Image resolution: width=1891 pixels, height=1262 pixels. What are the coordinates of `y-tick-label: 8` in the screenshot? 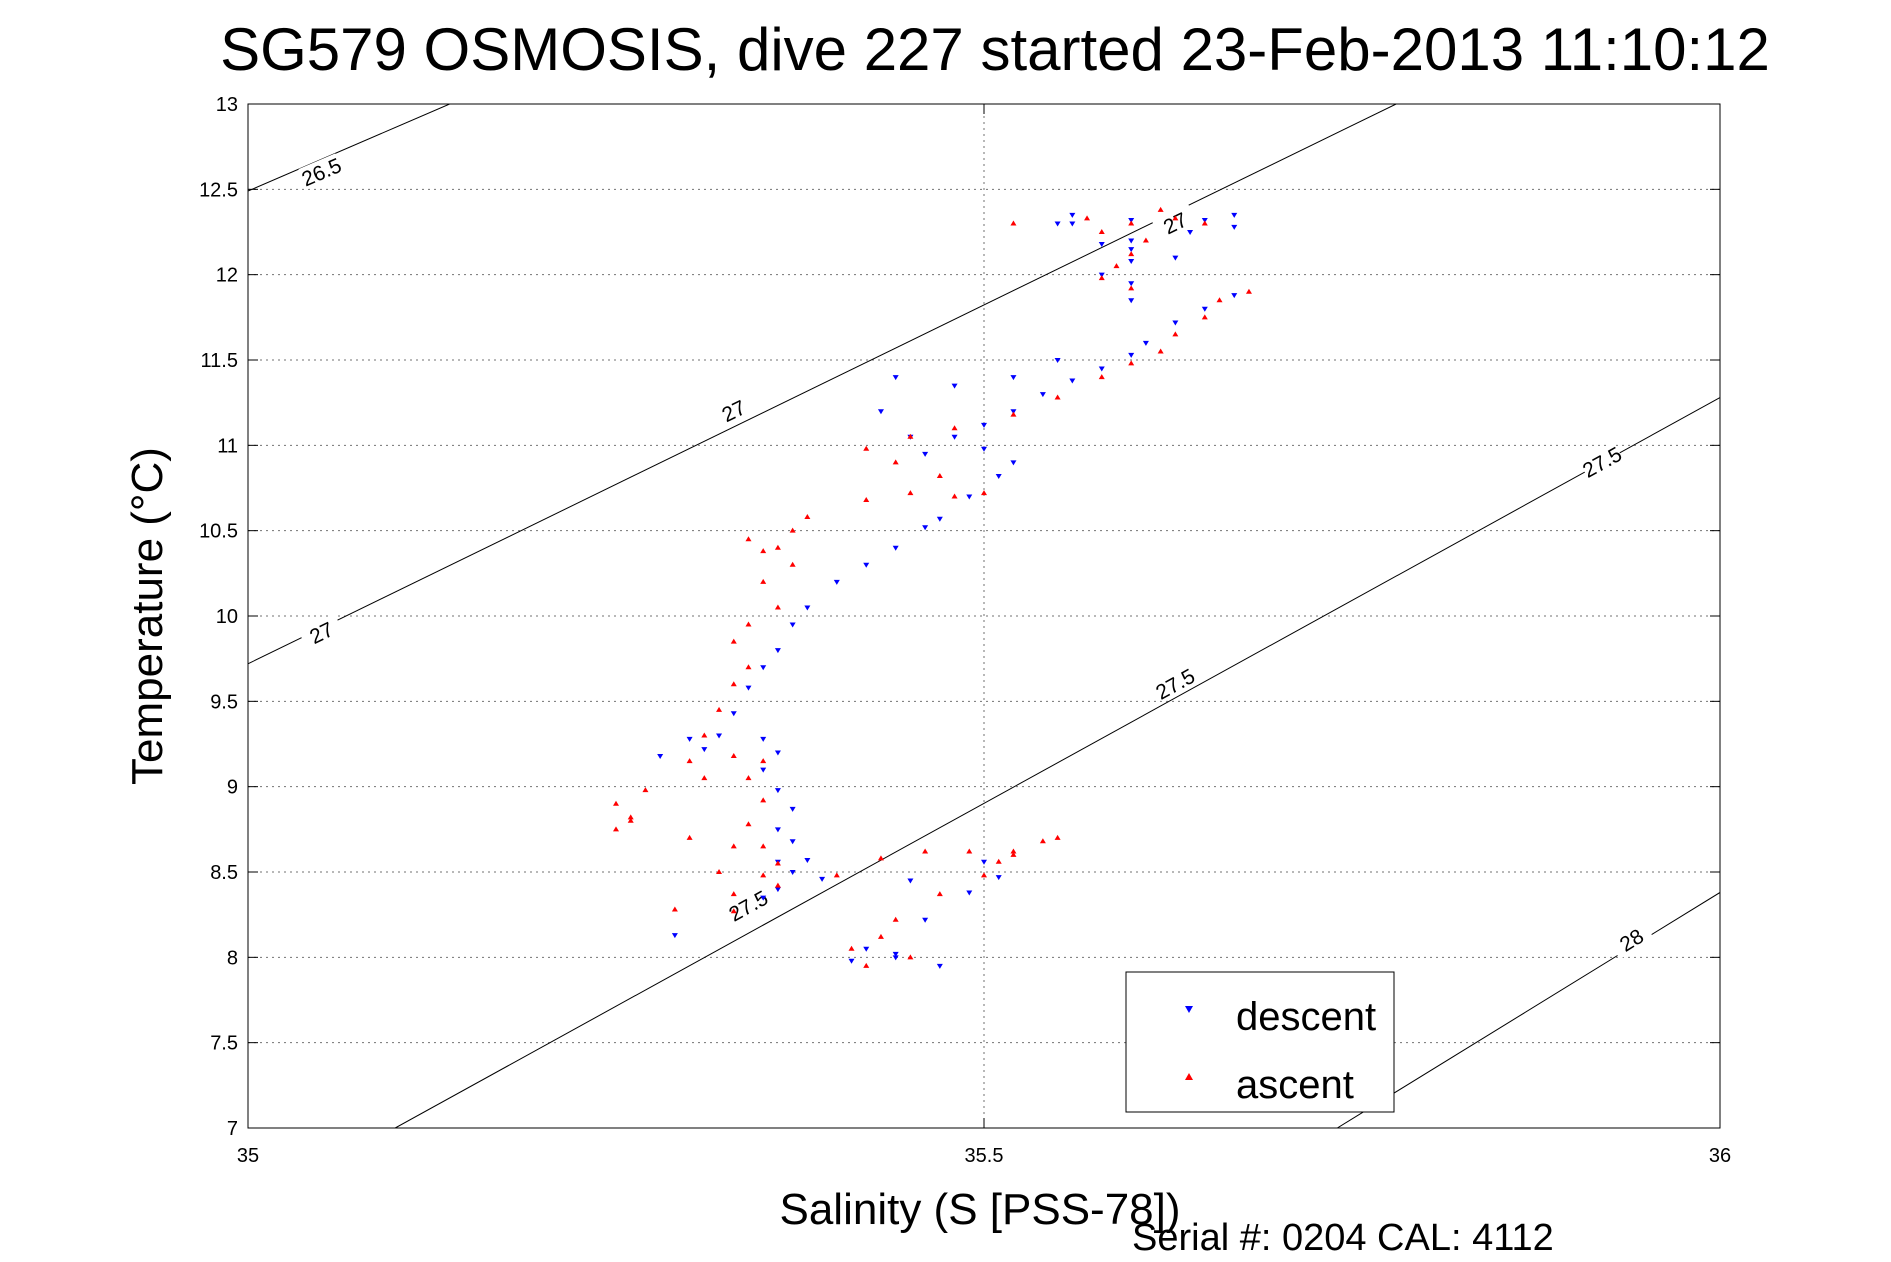 It's located at (232, 958).